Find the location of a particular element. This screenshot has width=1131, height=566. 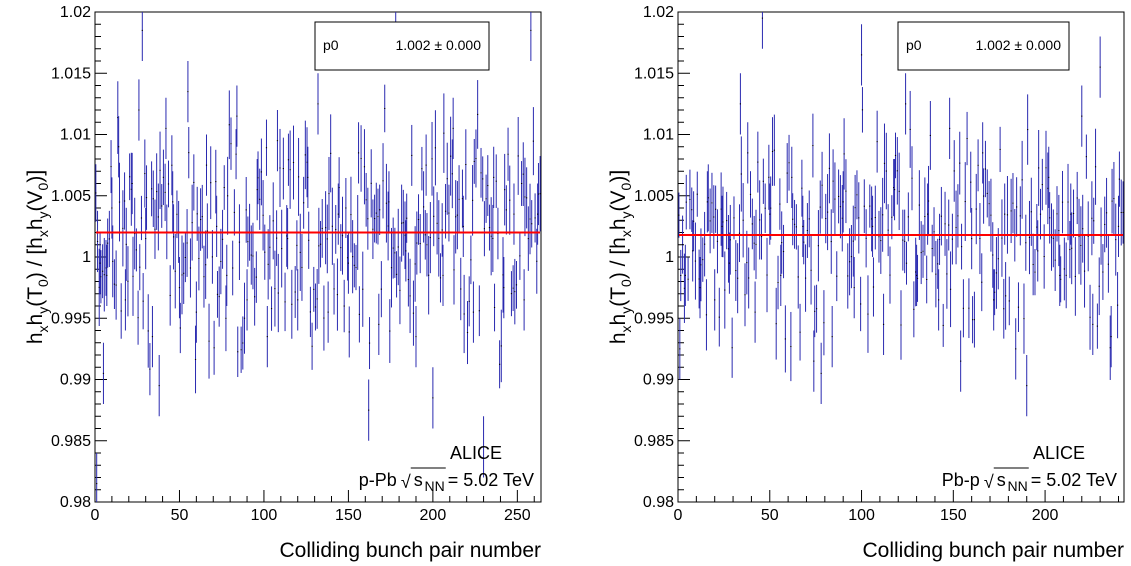

system-label: p-Pb is located at coordinates (378, 480).